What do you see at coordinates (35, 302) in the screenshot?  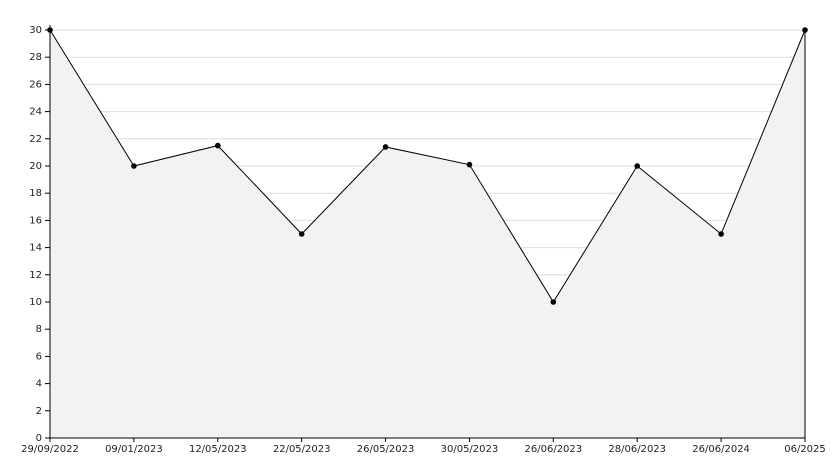 I see `y-tick-label: 10` at bounding box center [35, 302].